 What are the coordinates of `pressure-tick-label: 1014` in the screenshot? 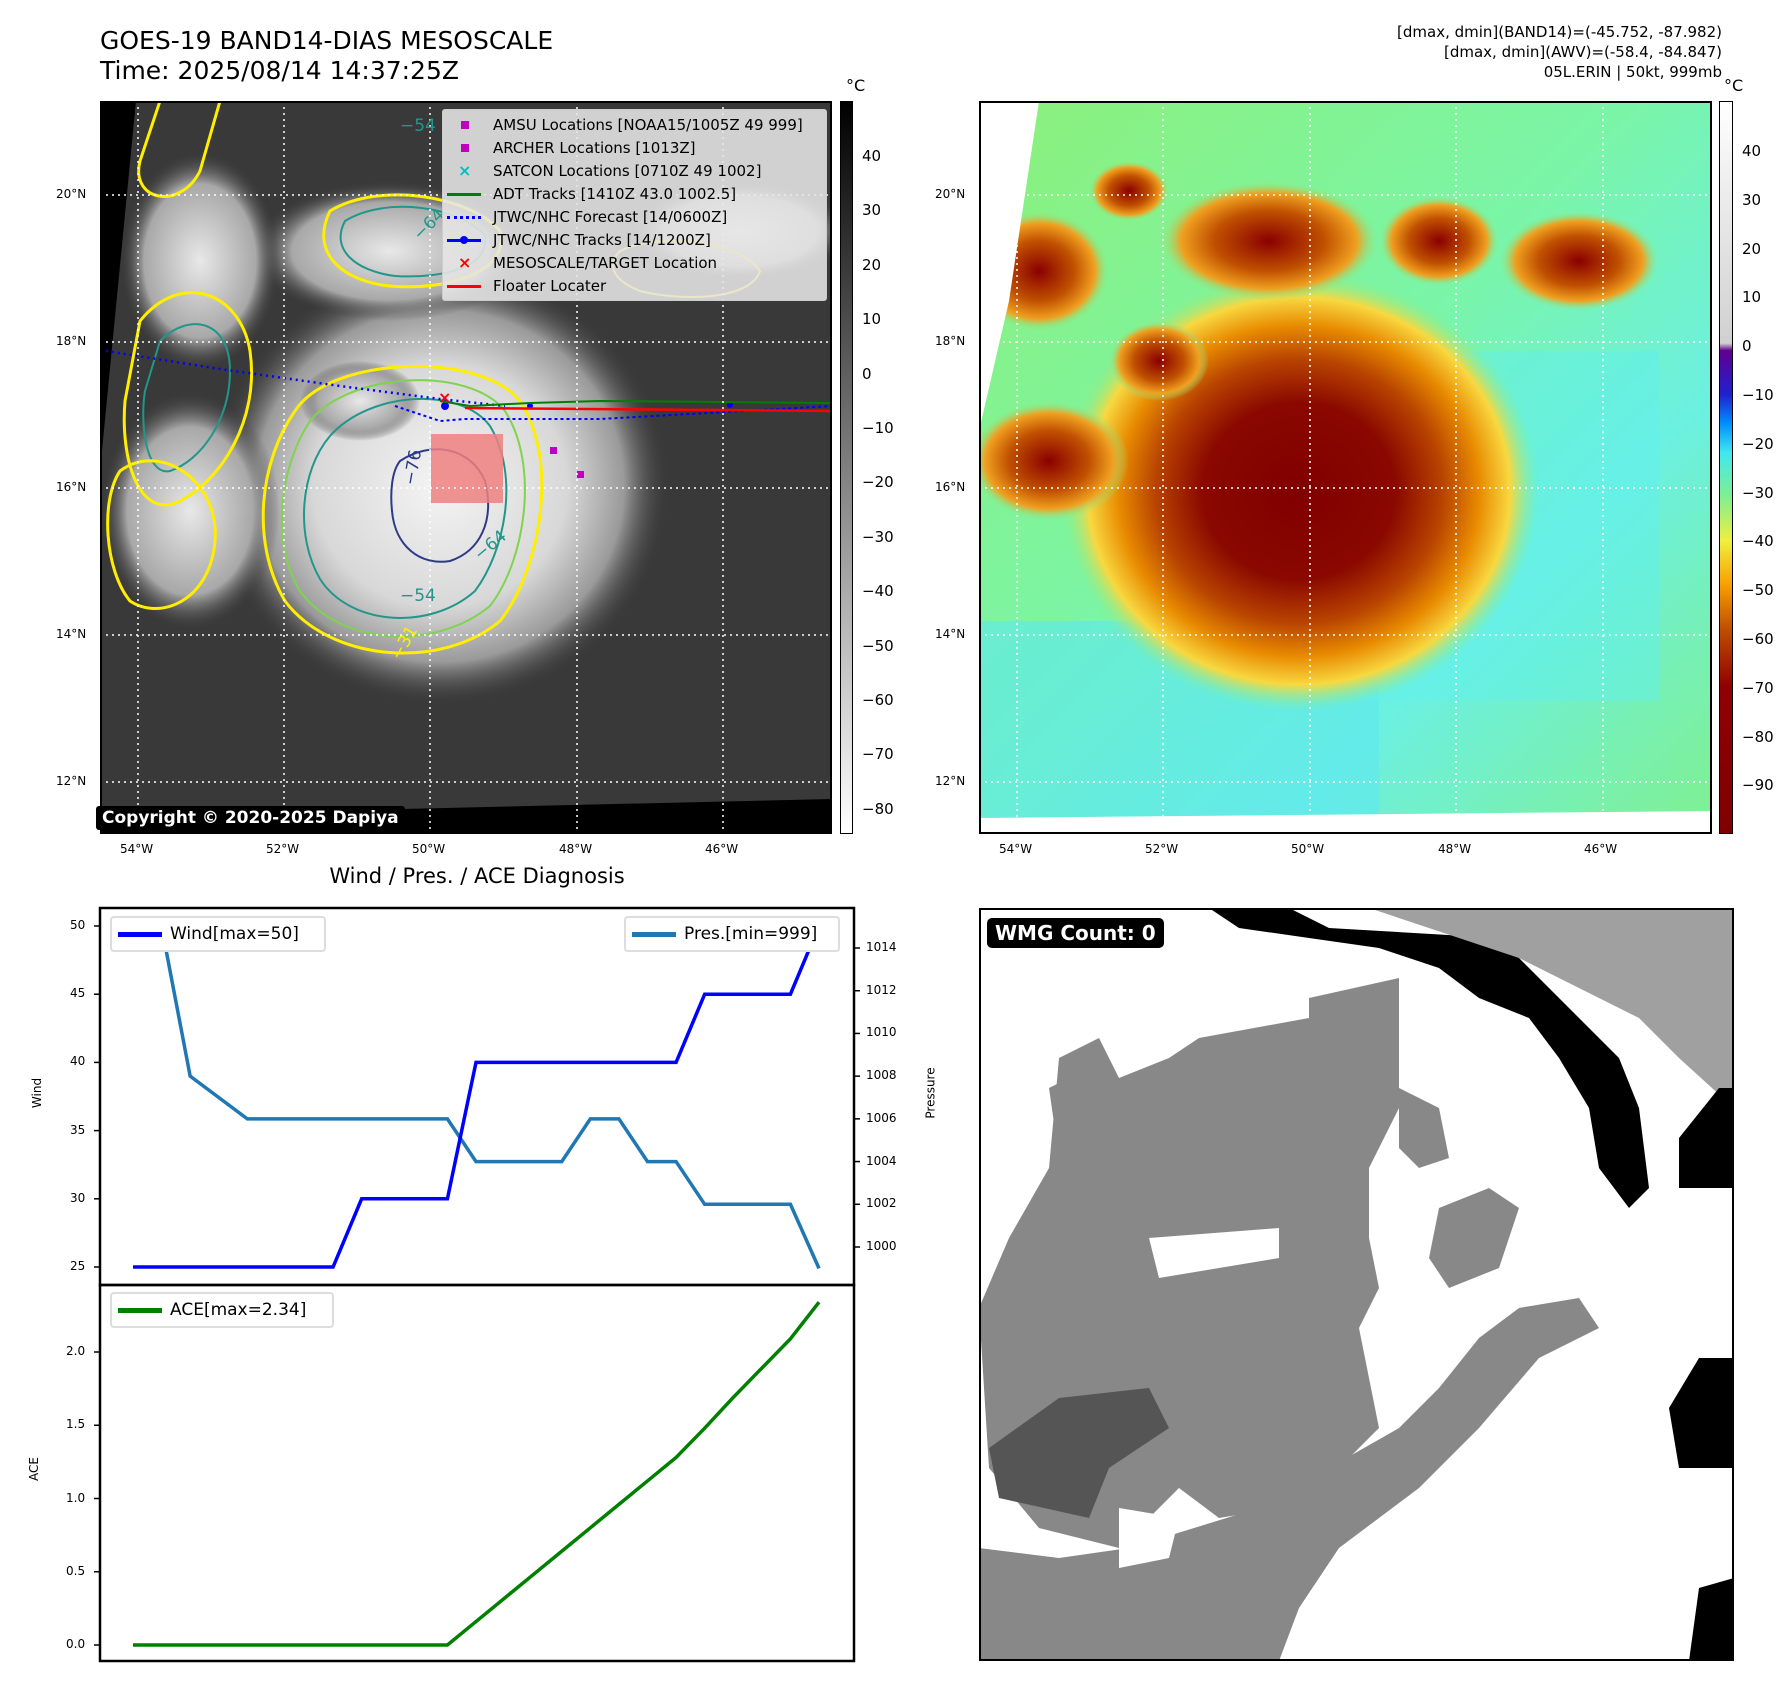 It's located at (881, 947).